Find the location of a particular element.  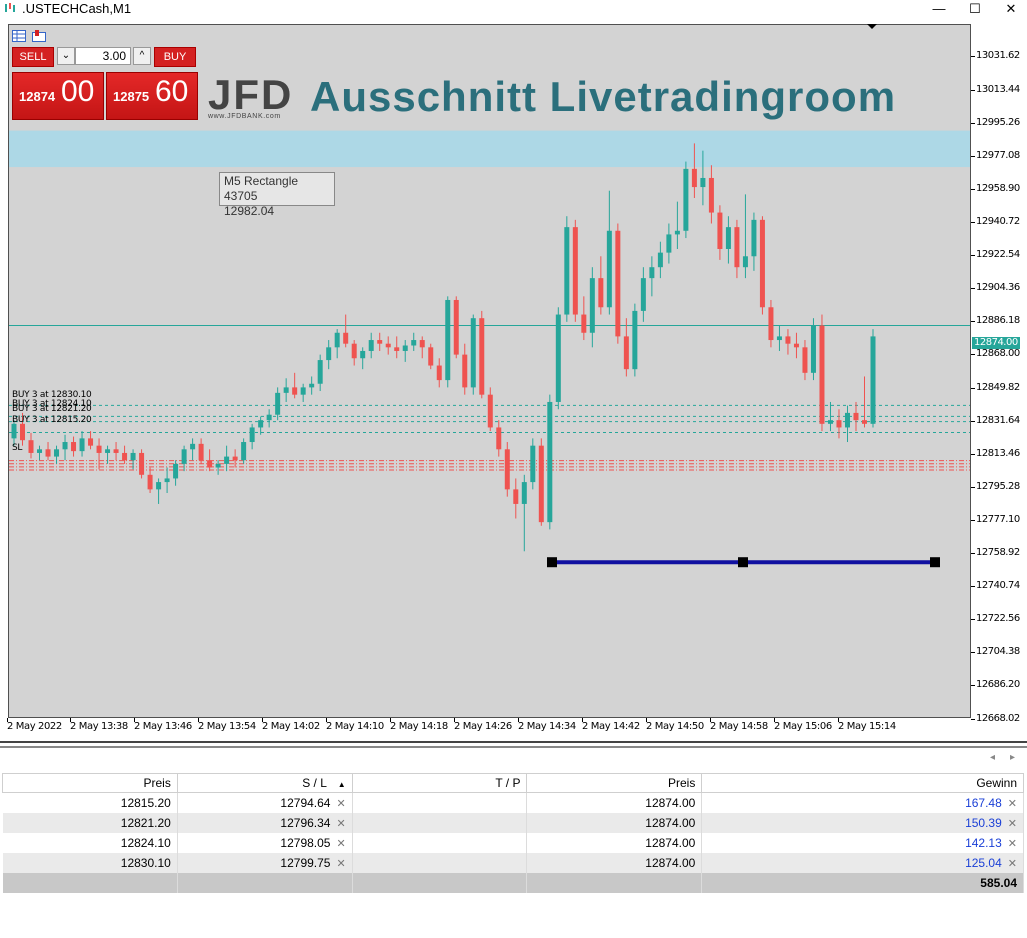

profit-value: 167.48 is located at coordinates (983, 802).